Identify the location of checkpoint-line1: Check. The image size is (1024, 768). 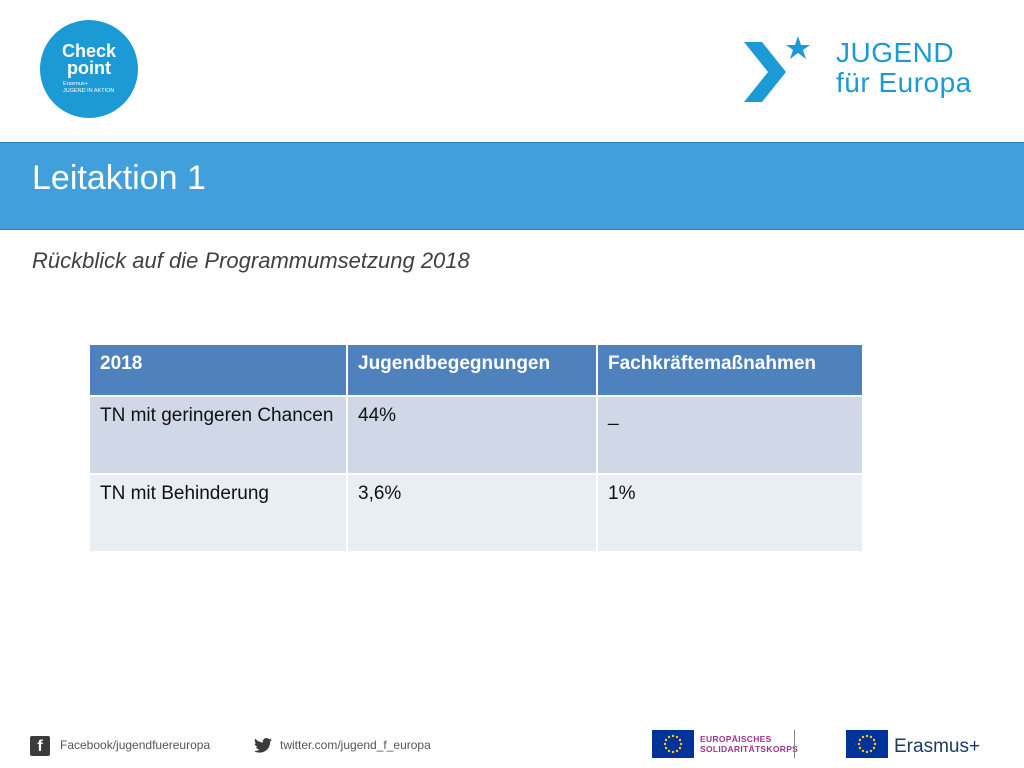
(89, 51).